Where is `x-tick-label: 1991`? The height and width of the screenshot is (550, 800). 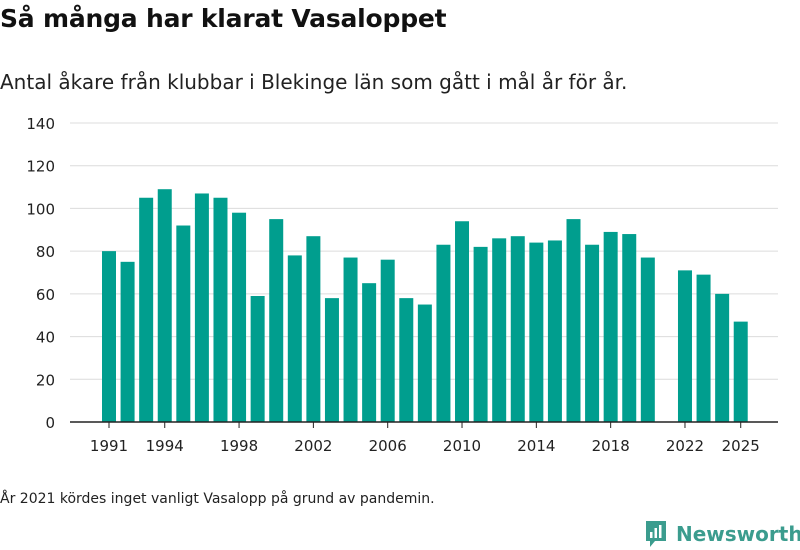 x-tick-label: 1991 is located at coordinates (109, 446).